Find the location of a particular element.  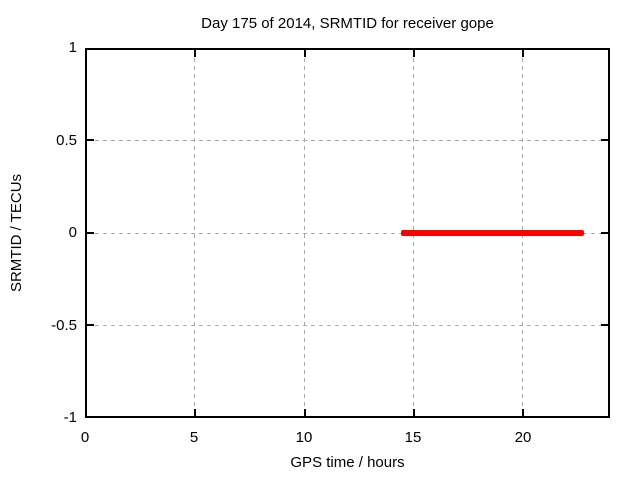

tick-left-m0p5 is located at coordinates (90, 325).